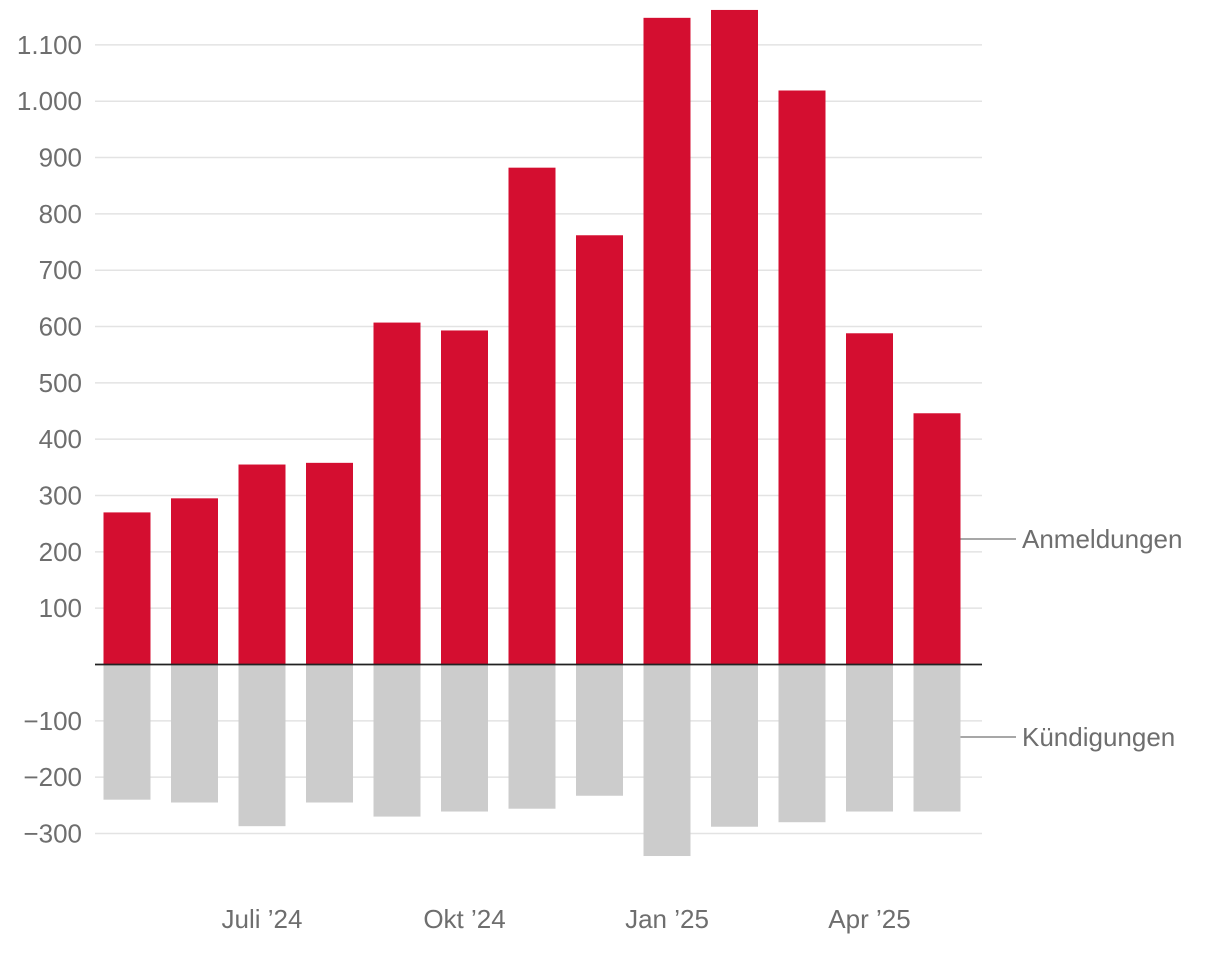 The height and width of the screenshot is (954, 1220). I want to click on legend-label-kuendigungen: Kündigungen, so click(1098, 737).